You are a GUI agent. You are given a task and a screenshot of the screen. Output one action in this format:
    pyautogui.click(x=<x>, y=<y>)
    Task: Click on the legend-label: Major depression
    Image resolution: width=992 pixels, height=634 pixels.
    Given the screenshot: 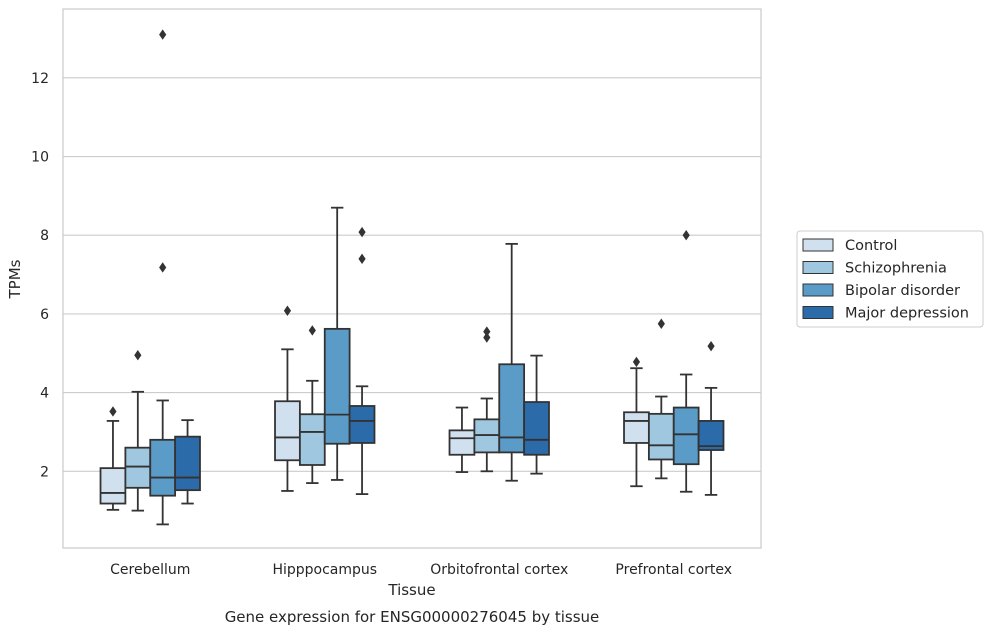 What is the action you would take?
    pyautogui.click(x=907, y=314)
    